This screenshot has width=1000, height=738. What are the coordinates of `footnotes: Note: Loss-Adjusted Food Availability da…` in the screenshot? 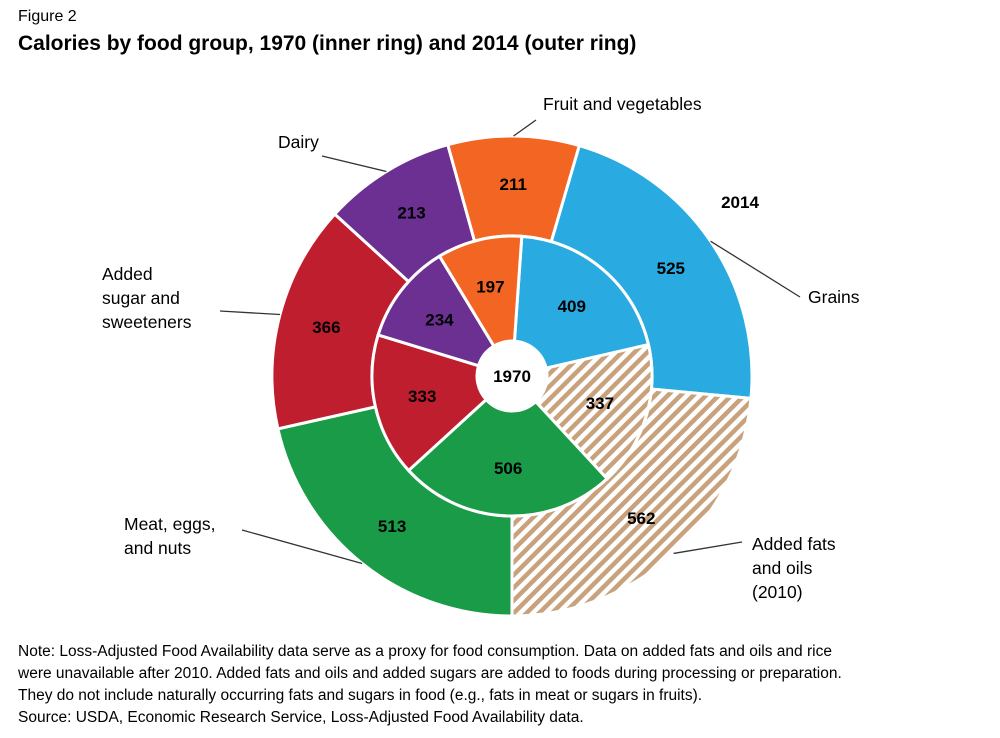 It's located at (505, 685).